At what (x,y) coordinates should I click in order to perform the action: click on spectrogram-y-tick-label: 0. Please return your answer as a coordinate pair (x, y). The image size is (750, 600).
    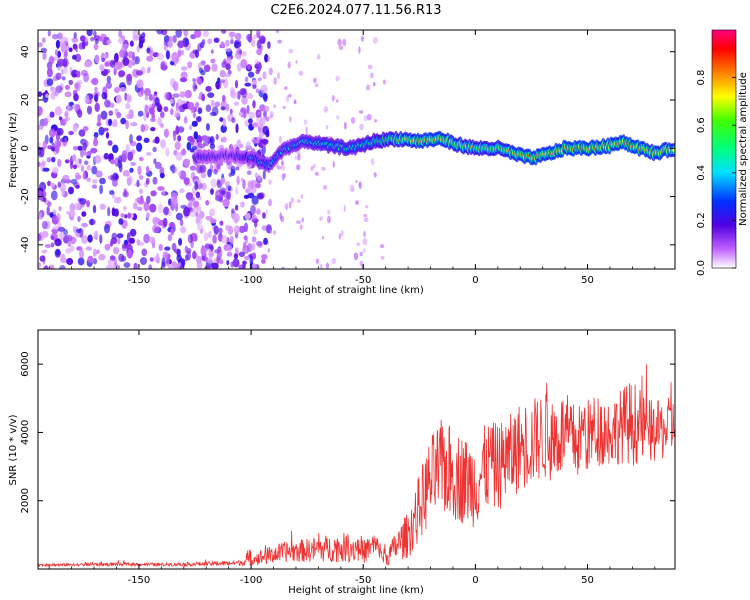
    Looking at the image, I should click on (25, 148).